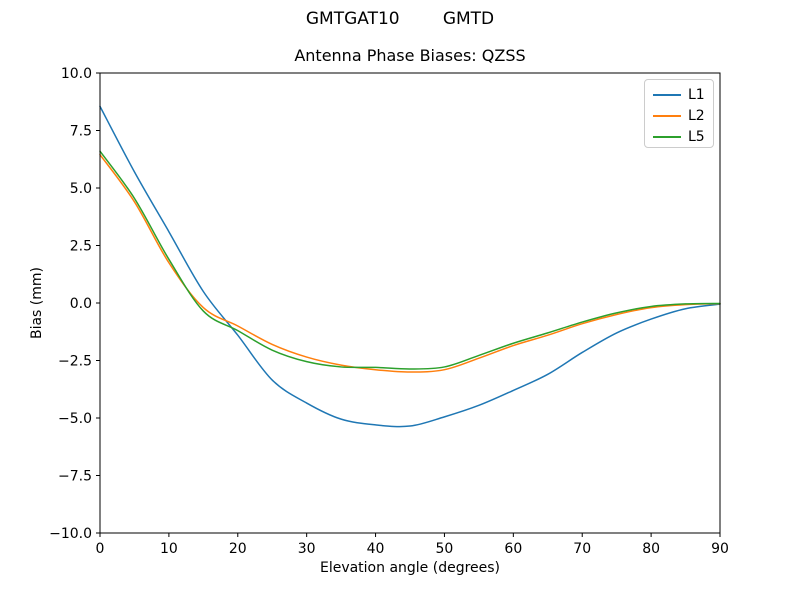 This screenshot has width=800, height=600. I want to click on legend-line-swatch-l1, so click(667, 95).